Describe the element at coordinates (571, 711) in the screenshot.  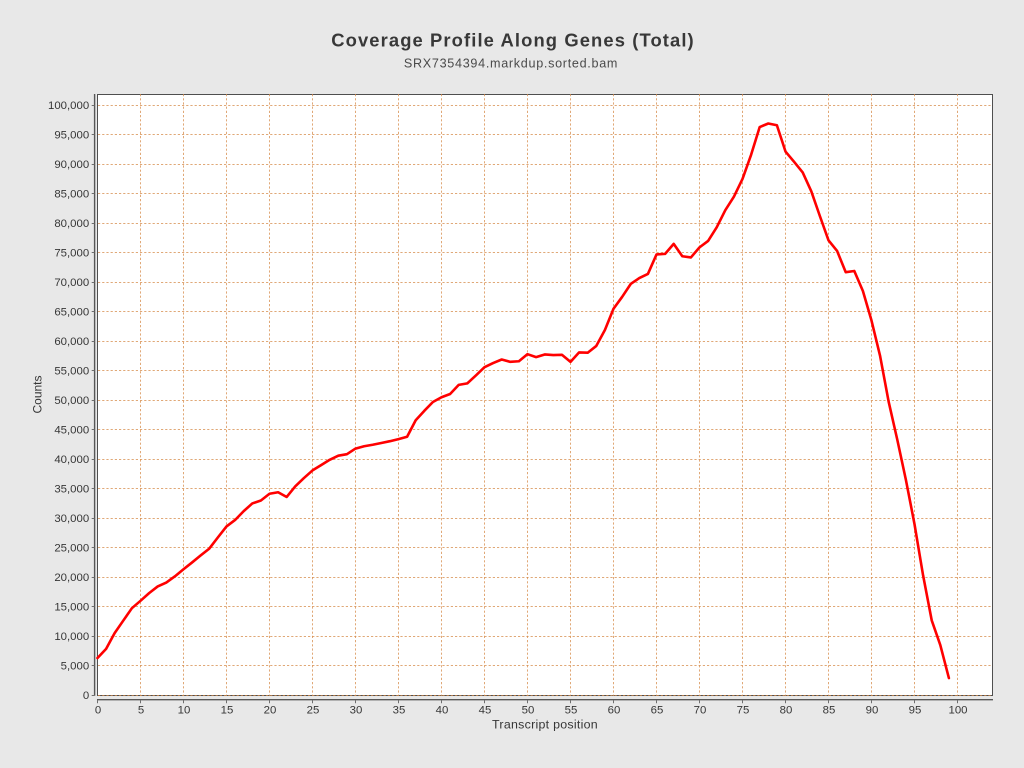
I see `svg-text: 55` at that location.